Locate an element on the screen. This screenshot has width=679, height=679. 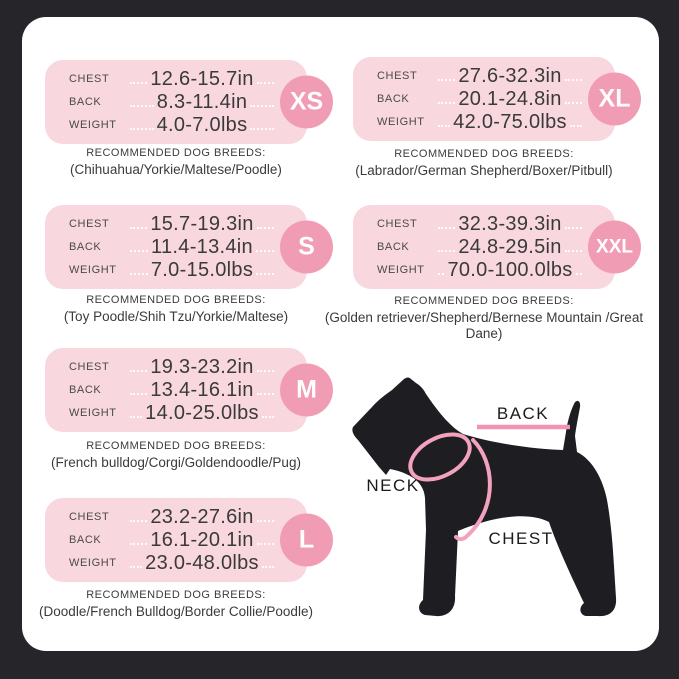
chest-row: CHEST 23.2-27.6in is located at coordinates (173, 517).